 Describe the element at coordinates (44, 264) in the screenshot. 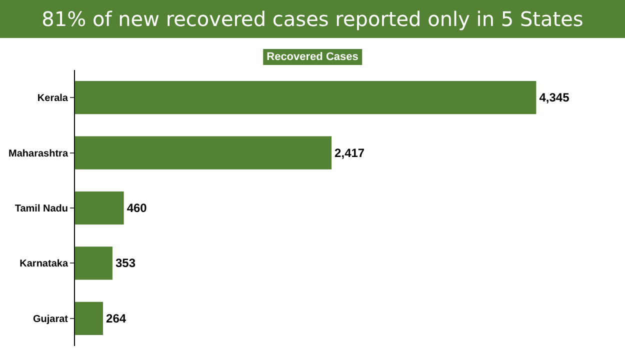

I see `y-tick-label: Karnataka` at that location.